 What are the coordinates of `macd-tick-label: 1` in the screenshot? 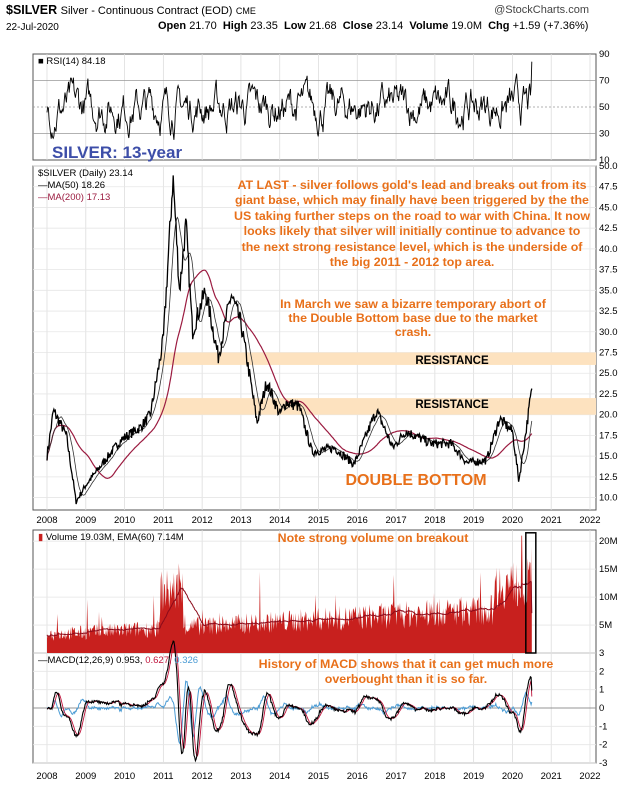 It's located at (601, 690).